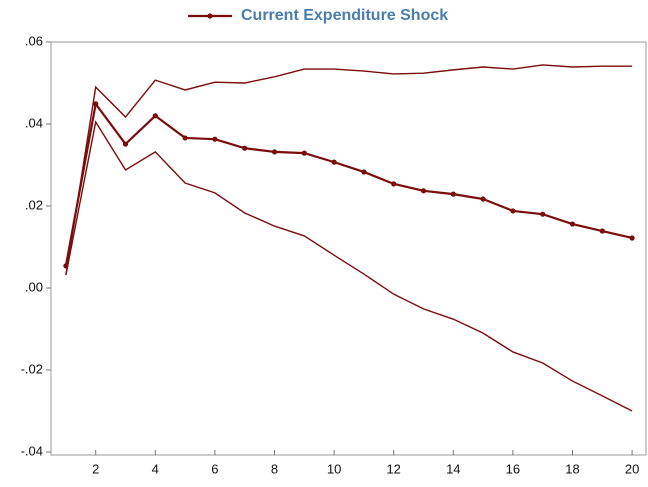 The image size is (648, 487). I want to click on y-tick-label: -.02, so click(32, 368).